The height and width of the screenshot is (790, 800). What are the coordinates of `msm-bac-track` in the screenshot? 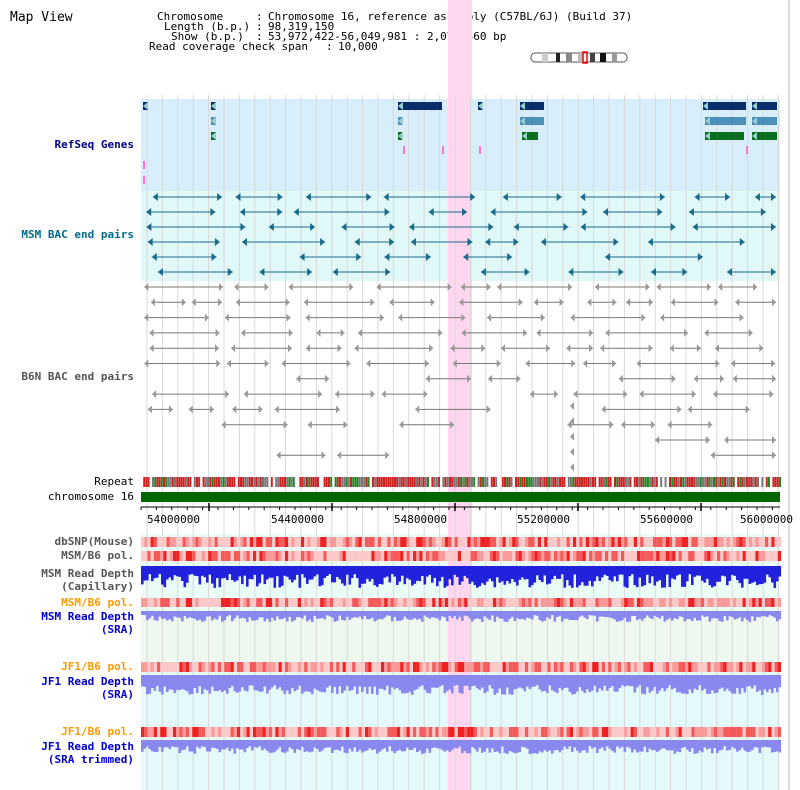 It's located at (461, 234).